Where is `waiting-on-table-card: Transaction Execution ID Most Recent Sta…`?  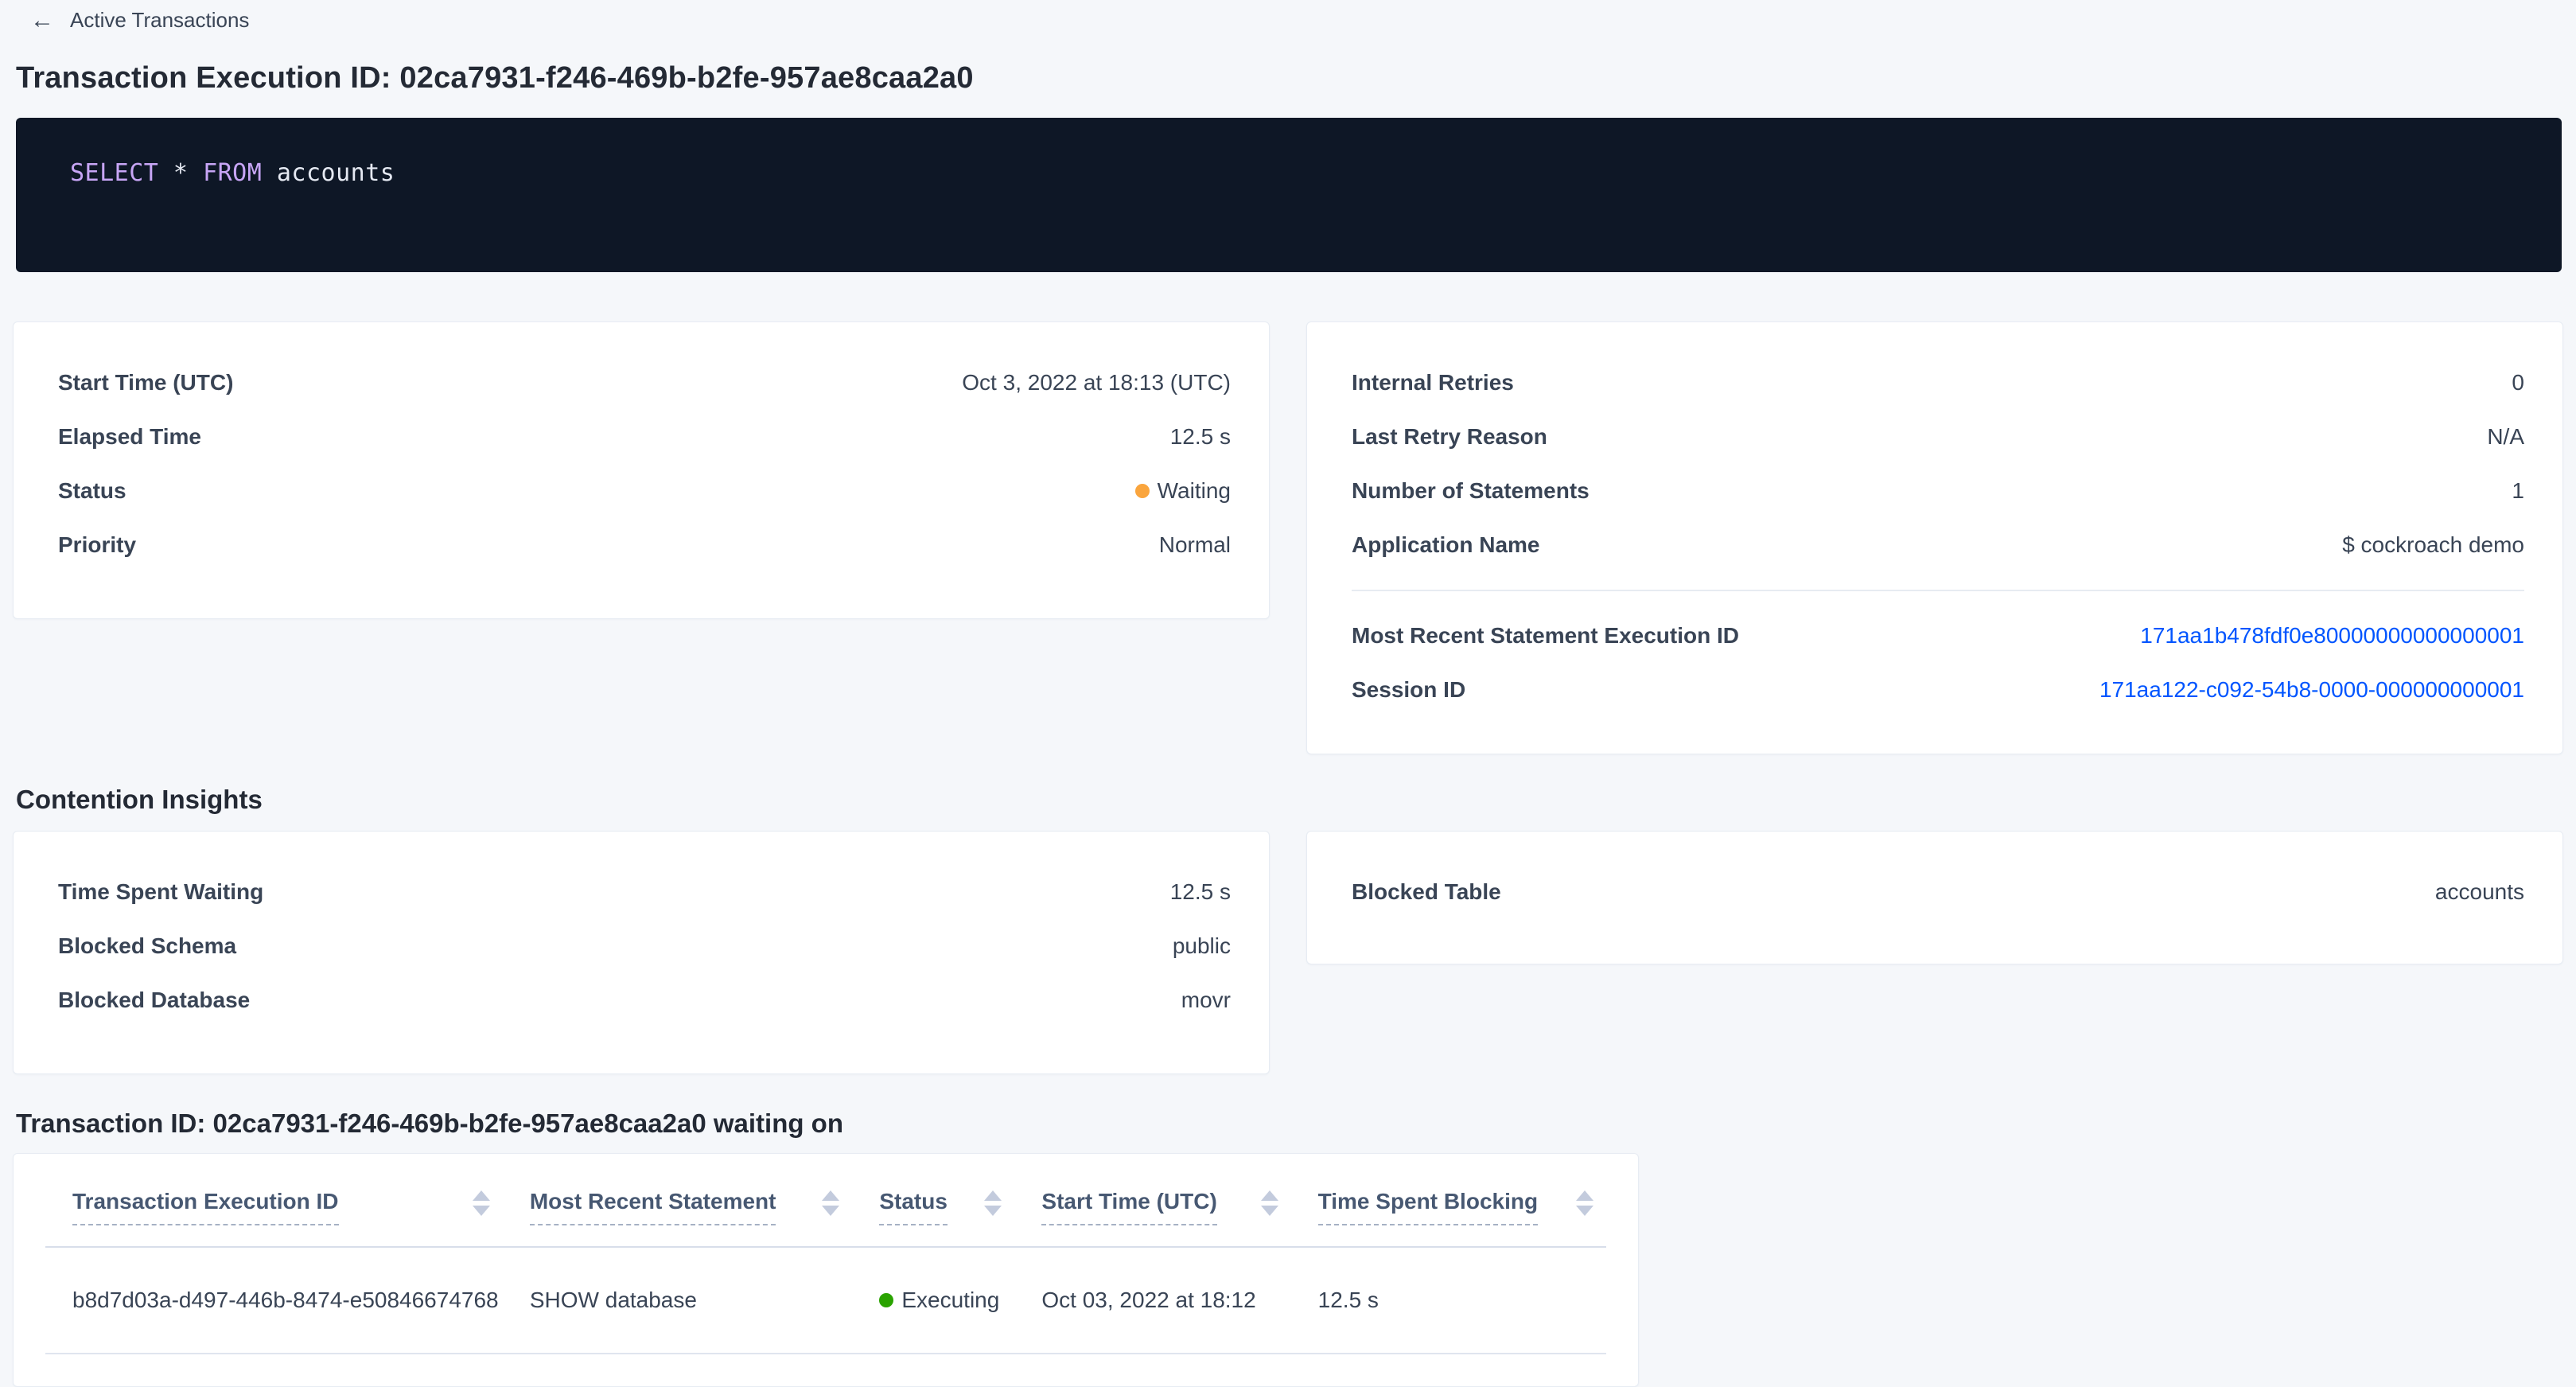 waiting-on-table-card: Transaction Execution ID Most Recent Sta… is located at coordinates (826, 1270).